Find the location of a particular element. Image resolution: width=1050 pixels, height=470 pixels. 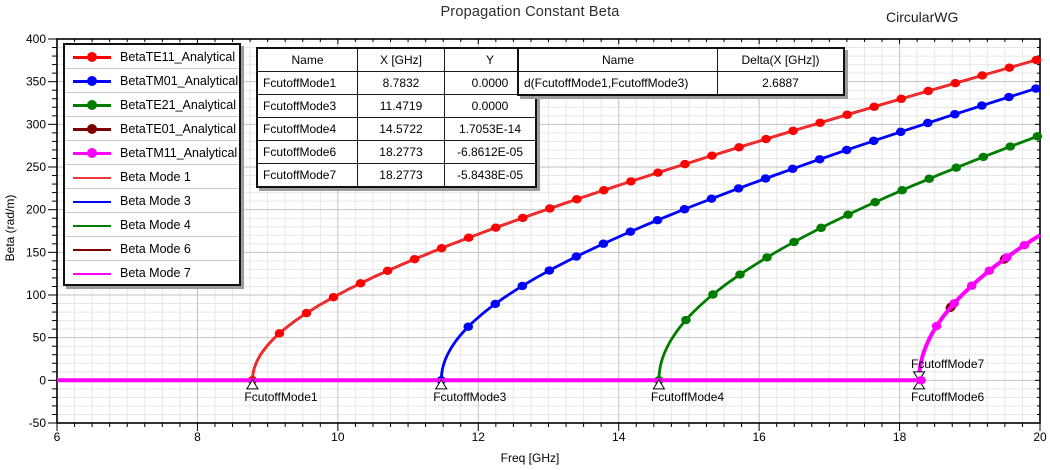

legend-item-beta-mode-6: Beta Mode 6 is located at coordinates (152, 249).